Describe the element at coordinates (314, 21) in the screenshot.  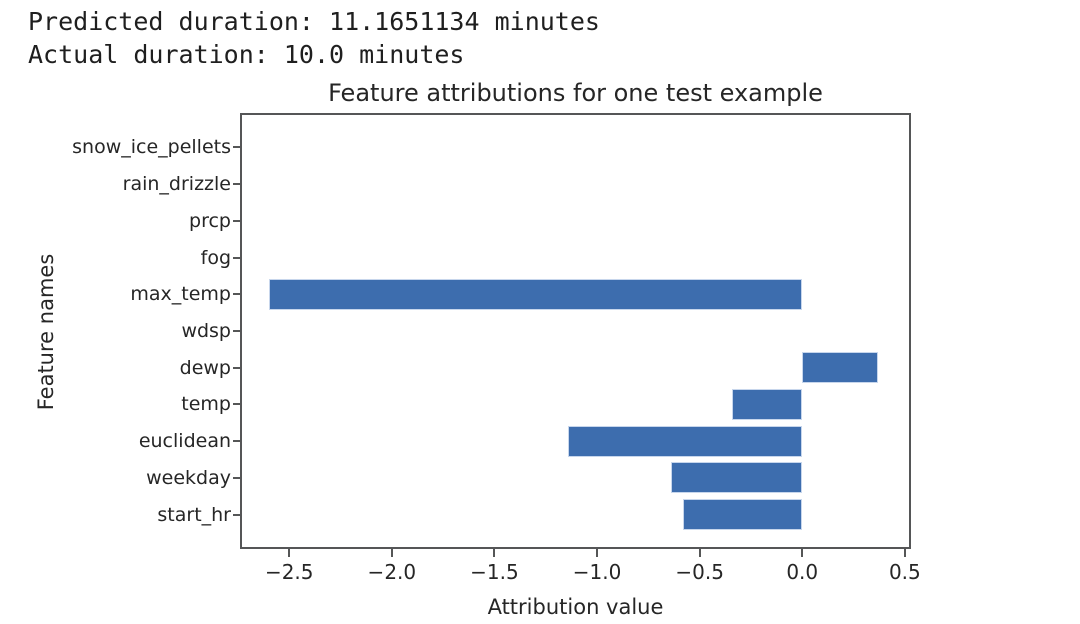
I see `predicted-duration-text: Predicted duration: 11.1651134 minutes` at that location.